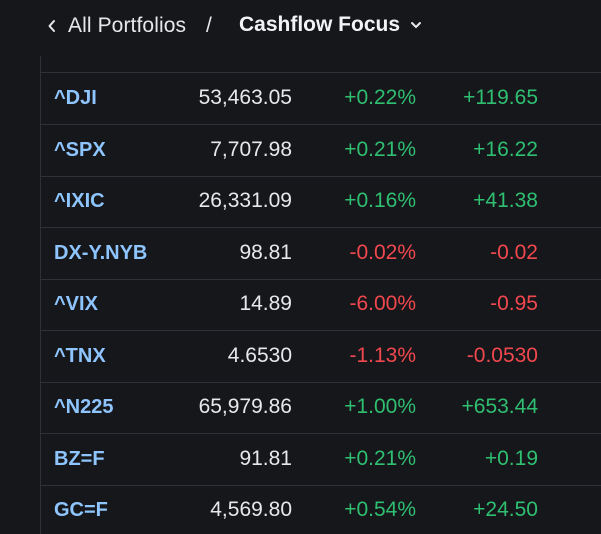 The image size is (601, 534). Describe the element at coordinates (101, 252) in the screenshot. I see `symbol-cell: DX-Y.NYB` at that location.